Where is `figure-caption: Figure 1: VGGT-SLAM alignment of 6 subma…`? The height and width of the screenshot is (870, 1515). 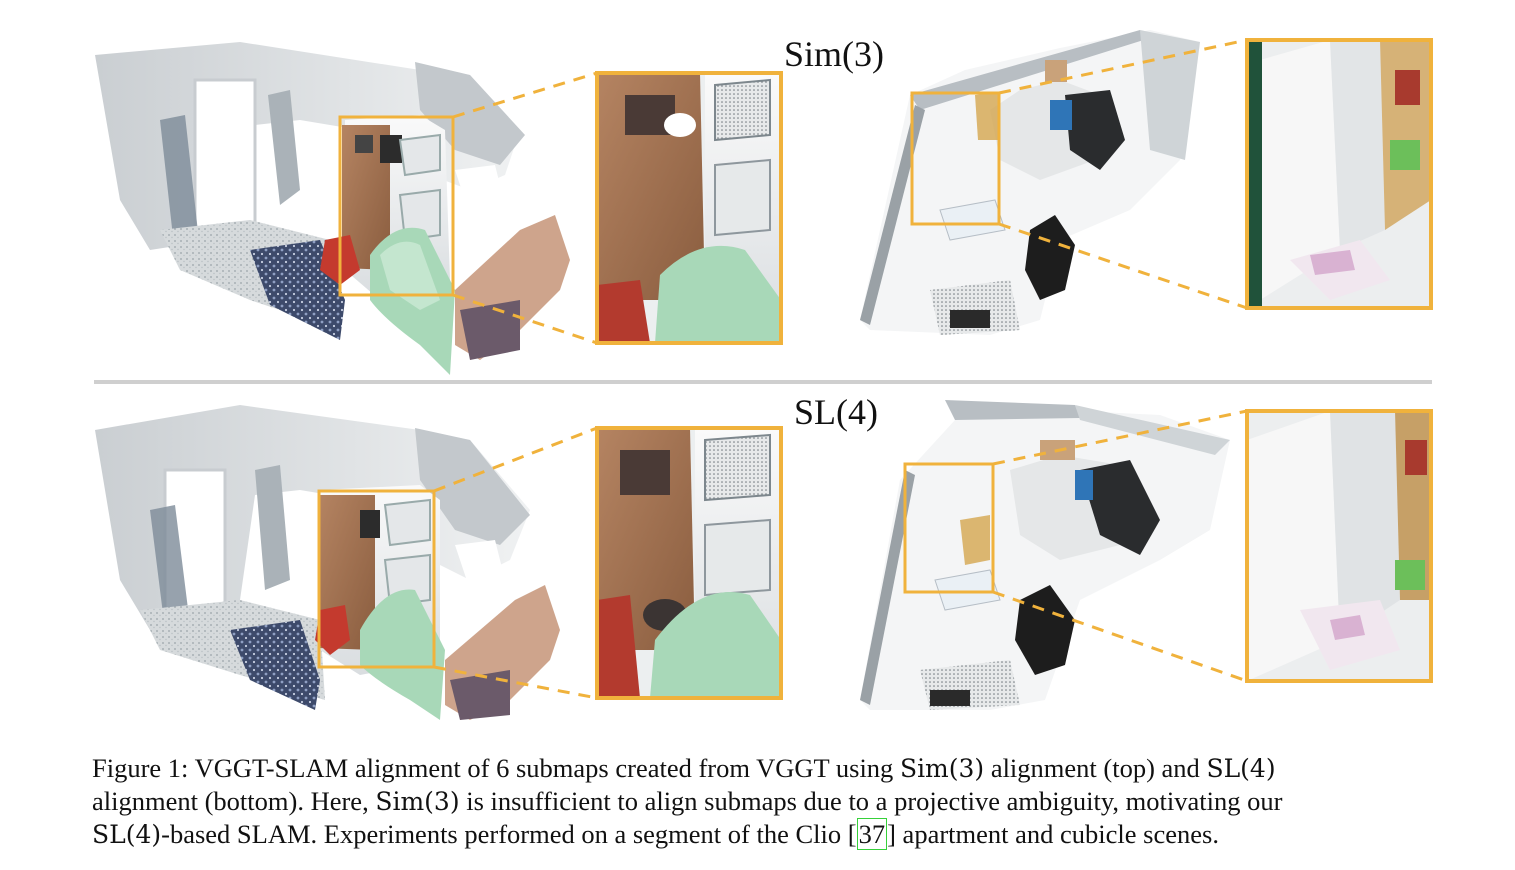
figure-caption: Figure 1: VGGT-SLAM alignment of 6 subma… is located at coordinates (772, 801).